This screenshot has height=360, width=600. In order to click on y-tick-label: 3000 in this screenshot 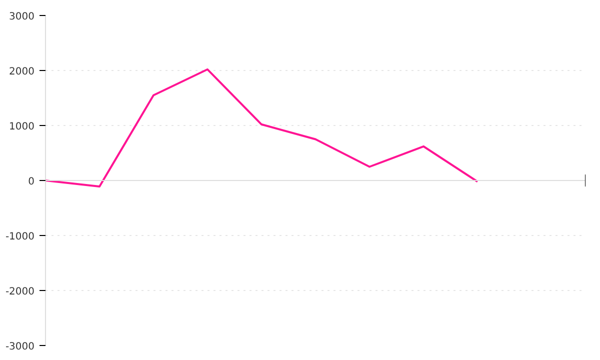, I will do `click(22, 17)`.